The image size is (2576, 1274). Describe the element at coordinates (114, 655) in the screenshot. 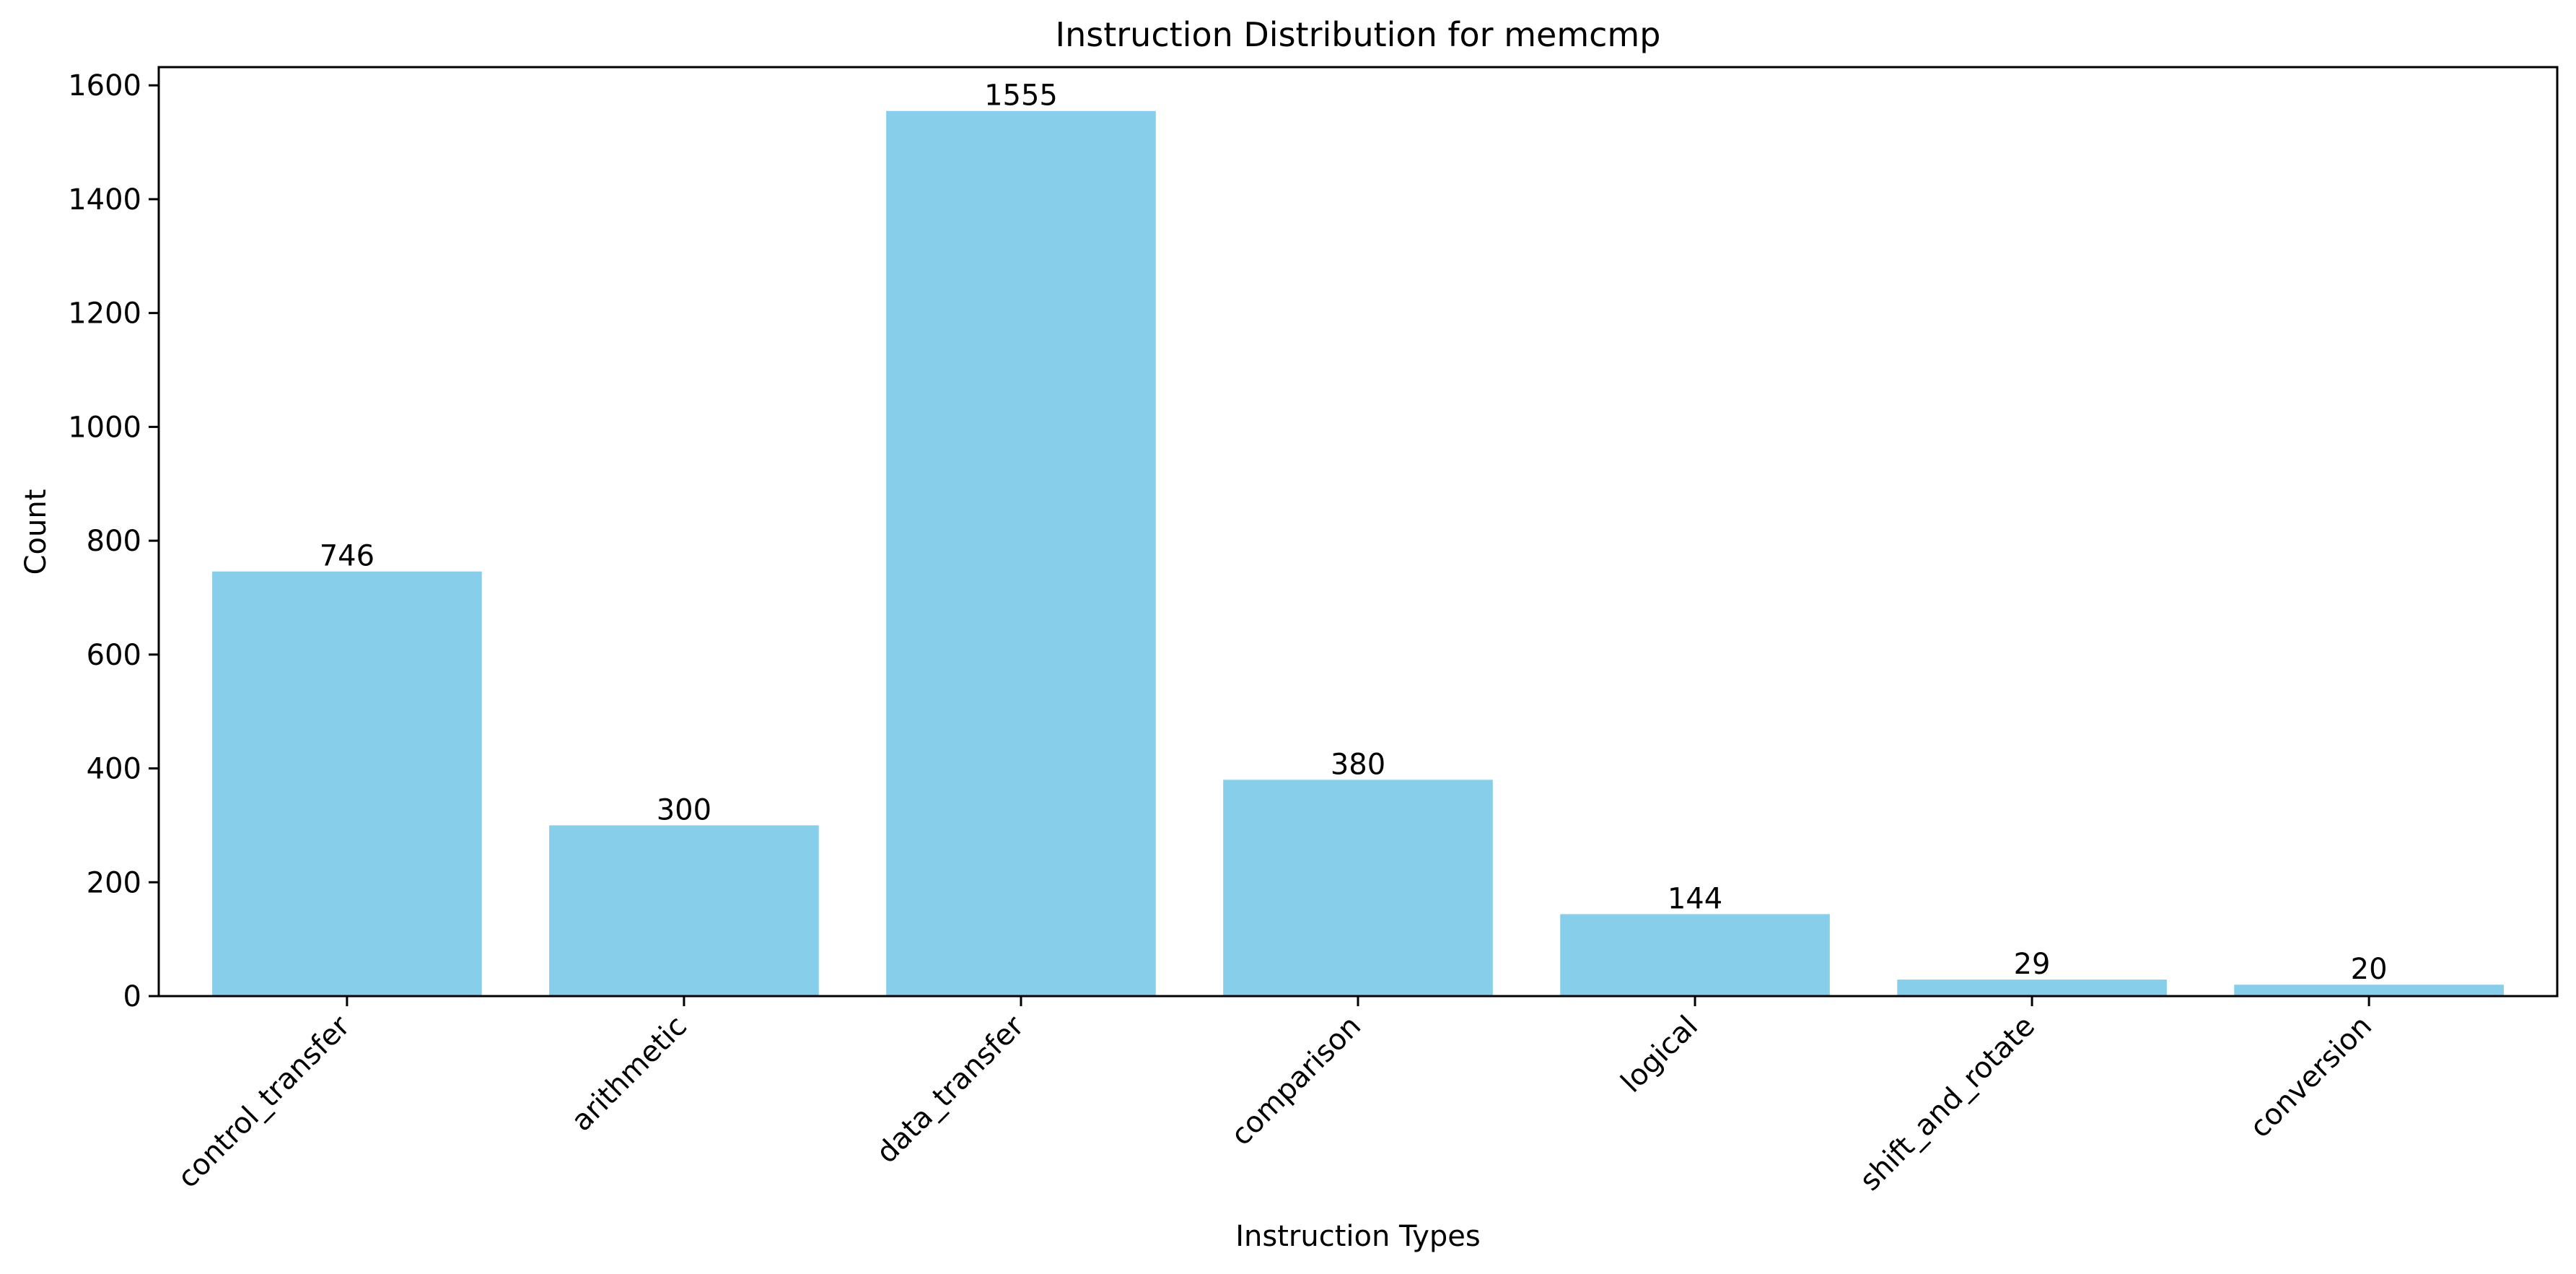

I see `y-tick-label: 600` at that location.